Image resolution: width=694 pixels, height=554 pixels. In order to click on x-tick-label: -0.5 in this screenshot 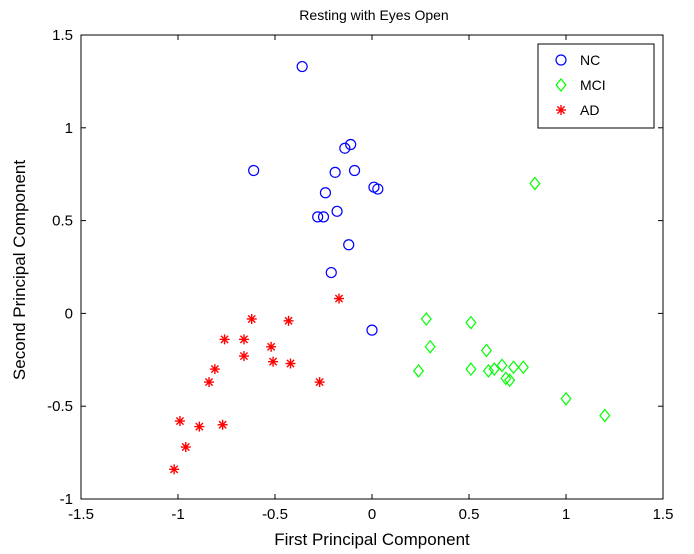, I will do `click(275, 514)`.